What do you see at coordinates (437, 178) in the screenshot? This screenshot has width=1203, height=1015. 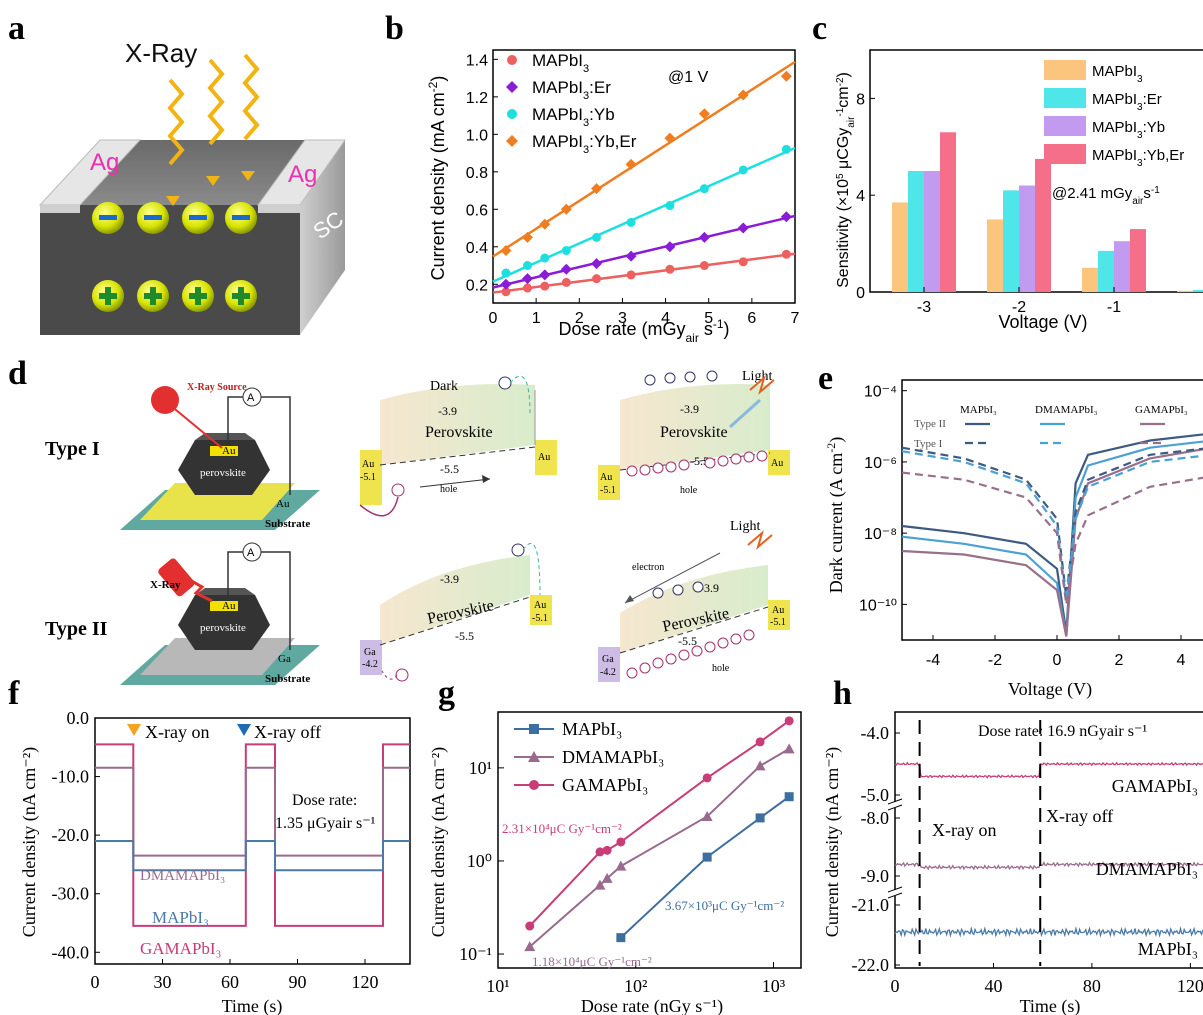 I see `chart-b-ylabel: Current density (mA cm-2)` at bounding box center [437, 178].